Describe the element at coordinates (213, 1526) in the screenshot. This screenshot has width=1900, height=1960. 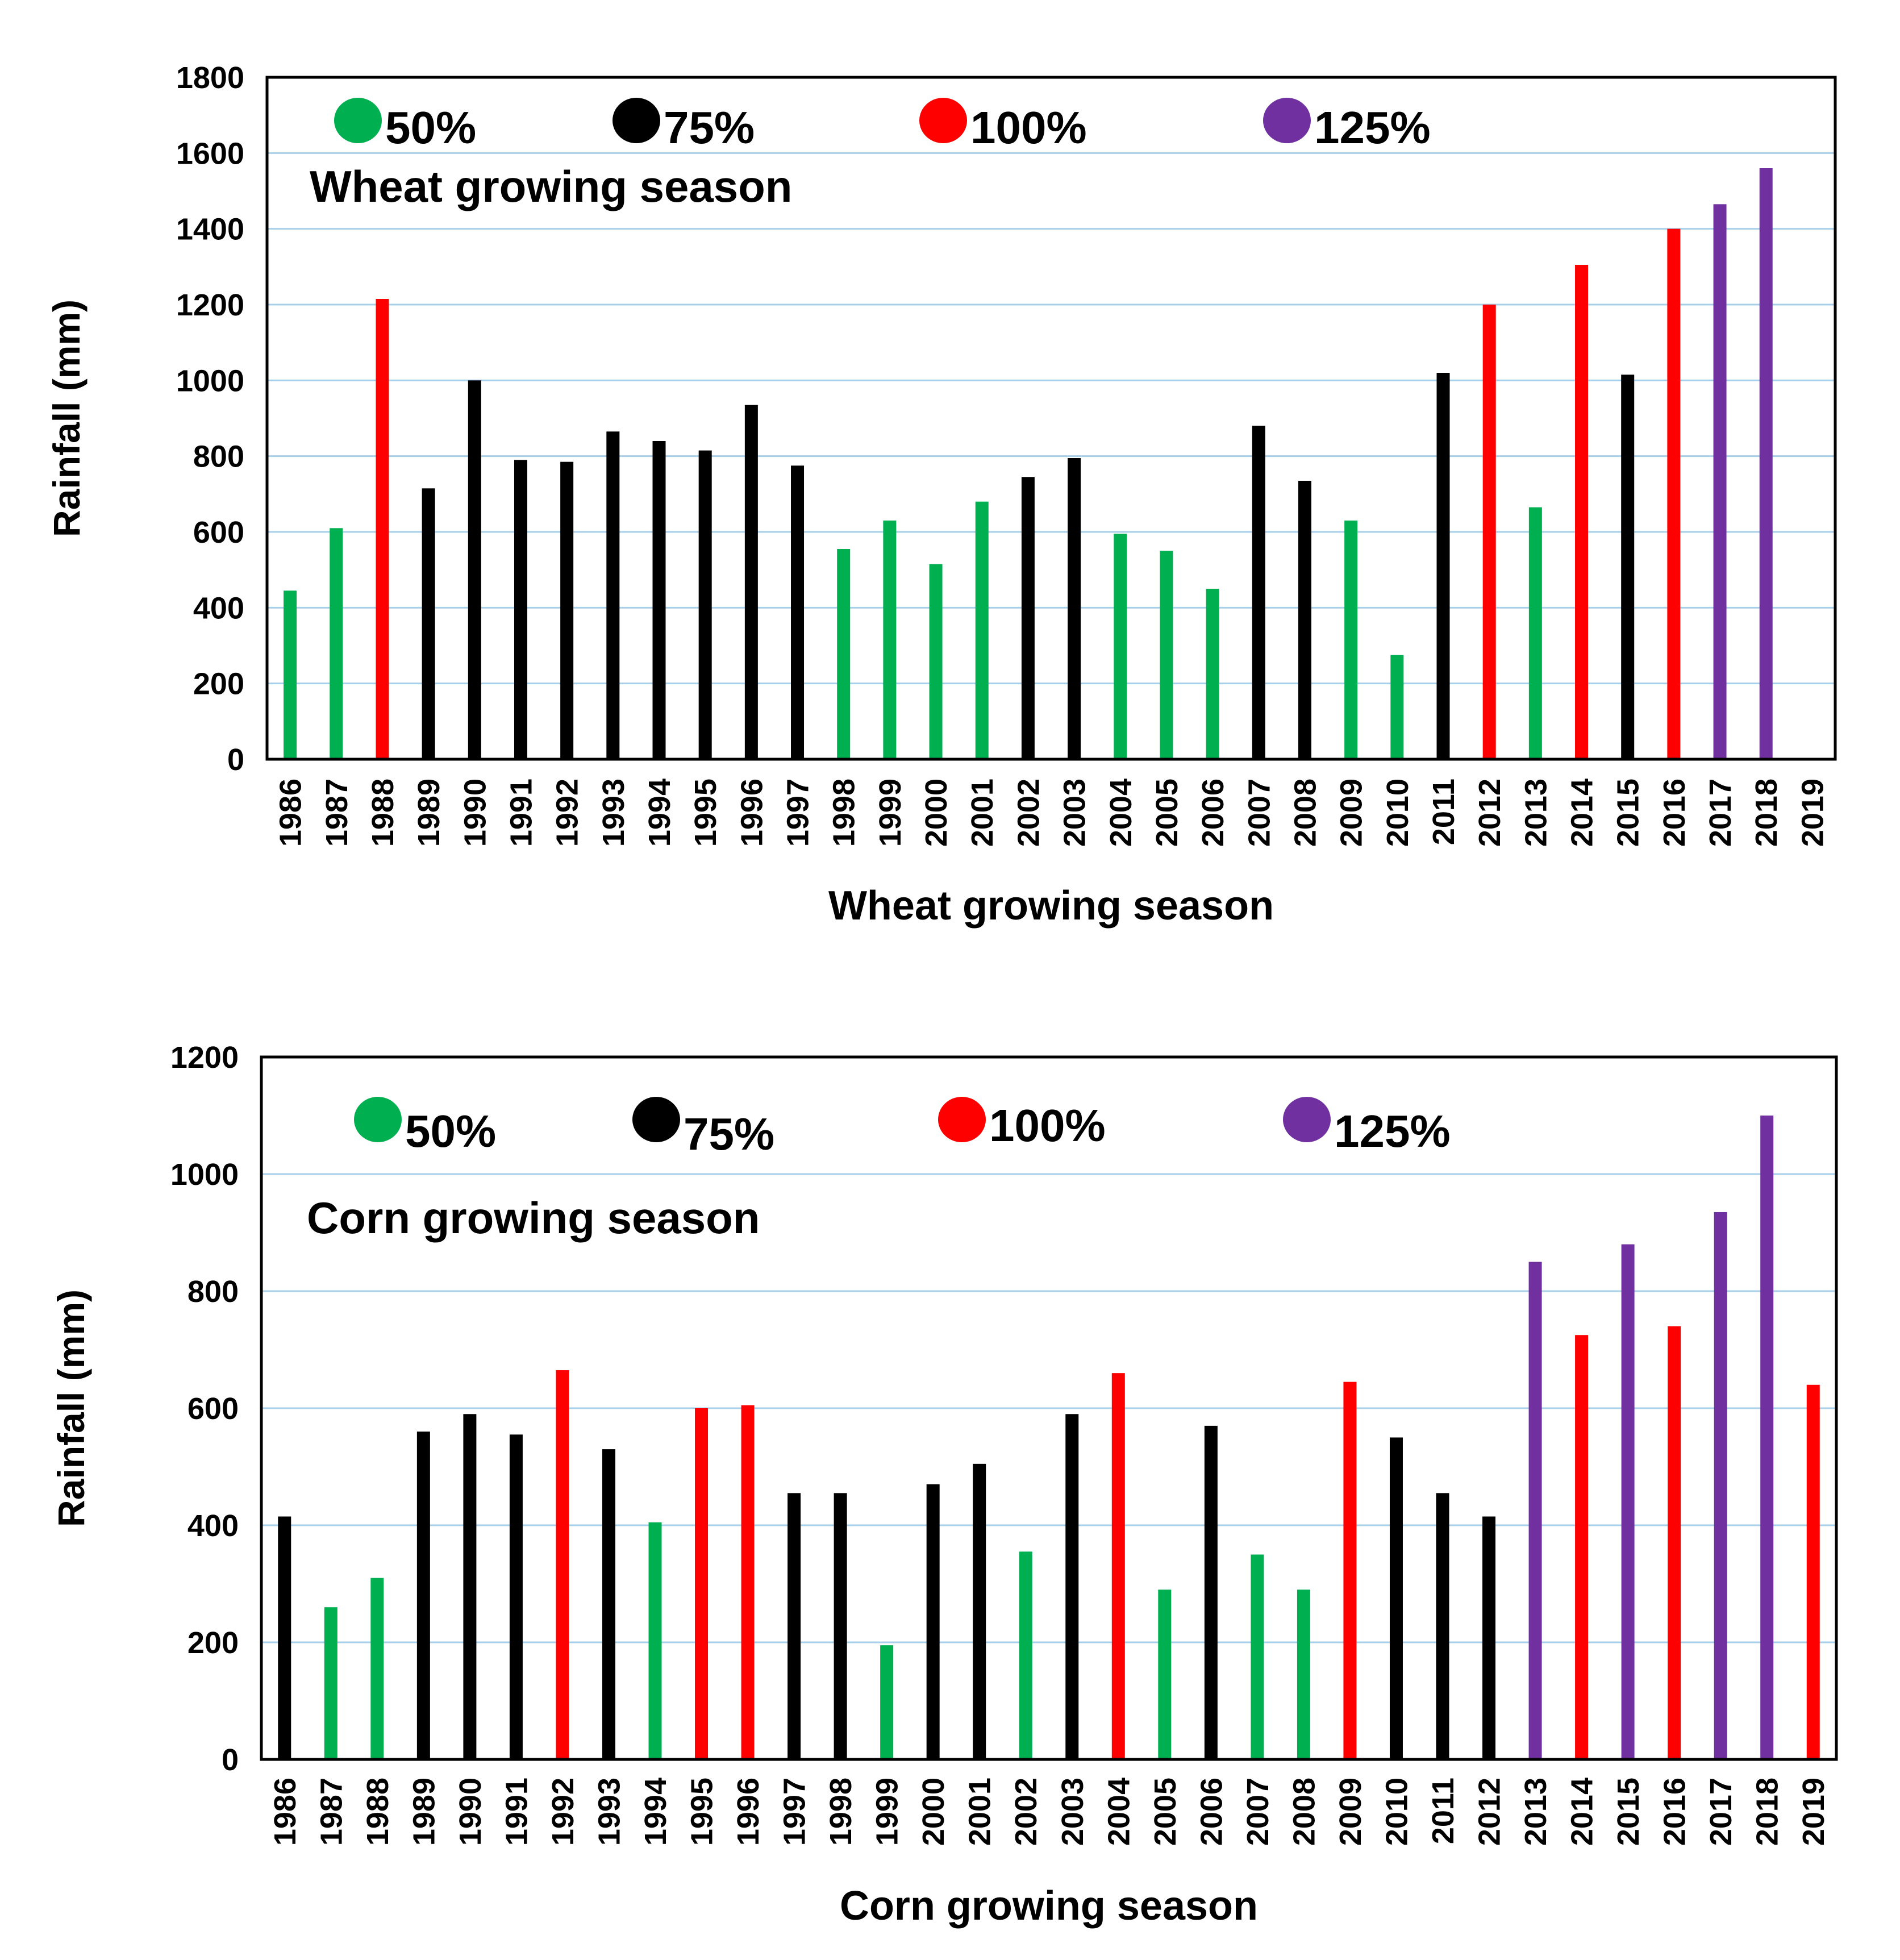
I see `y-tick-label: 400` at that location.